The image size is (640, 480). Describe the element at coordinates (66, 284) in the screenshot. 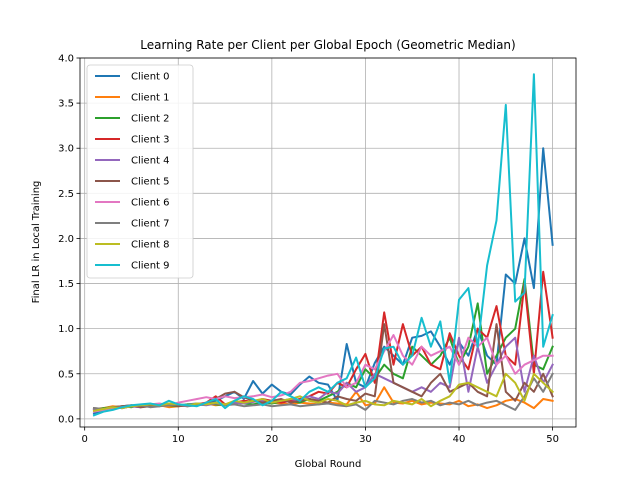

I see `y-tick-label: 1.5` at that location.